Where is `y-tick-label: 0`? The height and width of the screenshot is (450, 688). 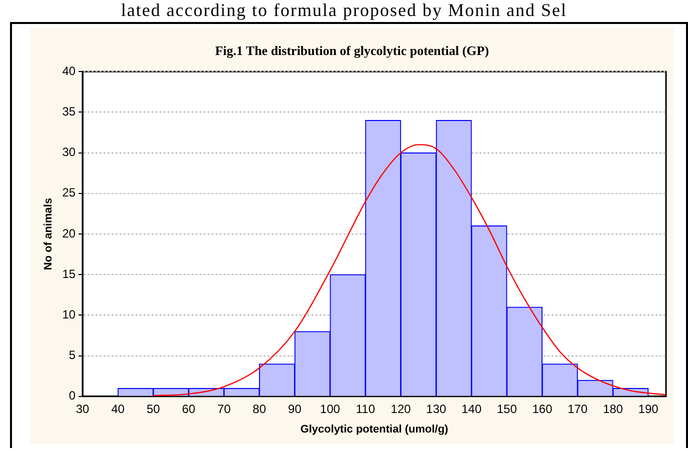
y-tick-label: 0 is located at coordinates (72, 395).